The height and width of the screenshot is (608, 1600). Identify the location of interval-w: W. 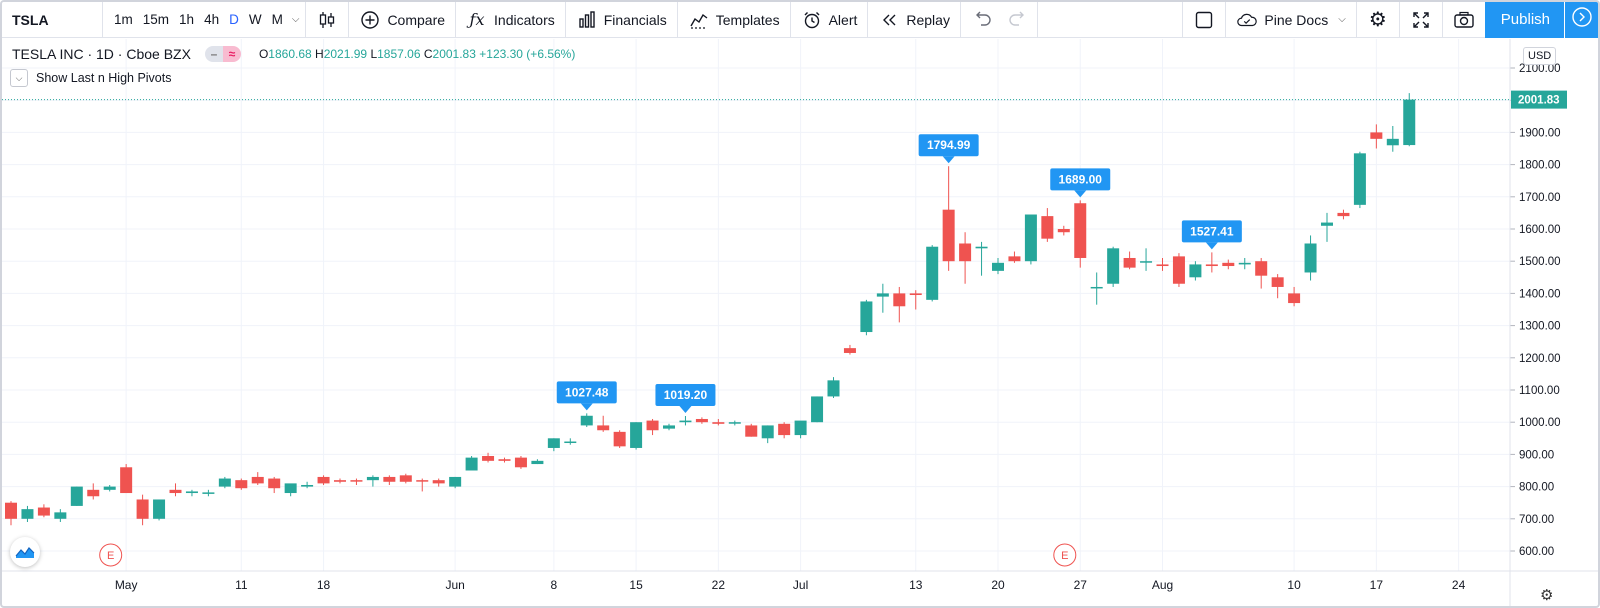
(255, 19).